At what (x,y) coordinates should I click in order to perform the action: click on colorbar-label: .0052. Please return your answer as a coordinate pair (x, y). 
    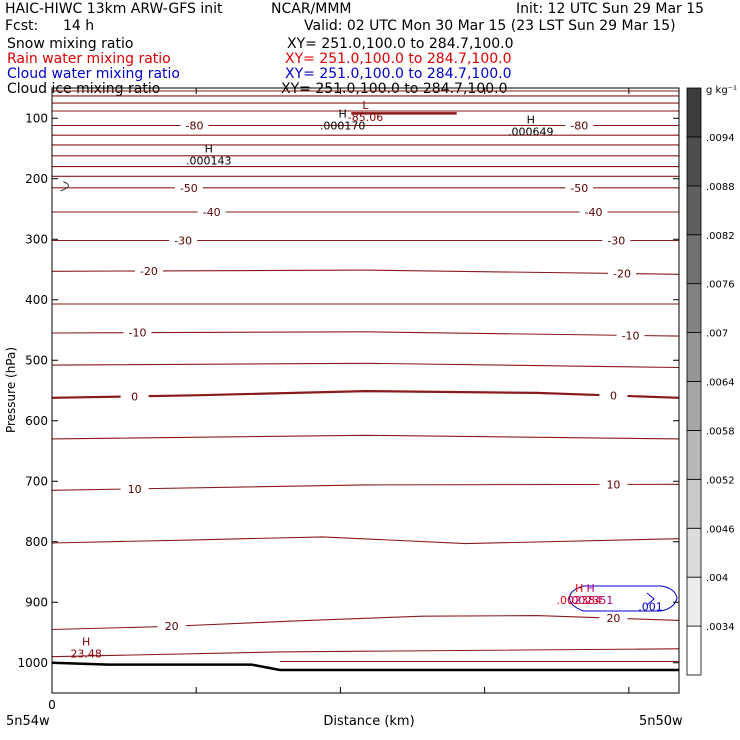
    Looking at the image, I should click on (720, 480).